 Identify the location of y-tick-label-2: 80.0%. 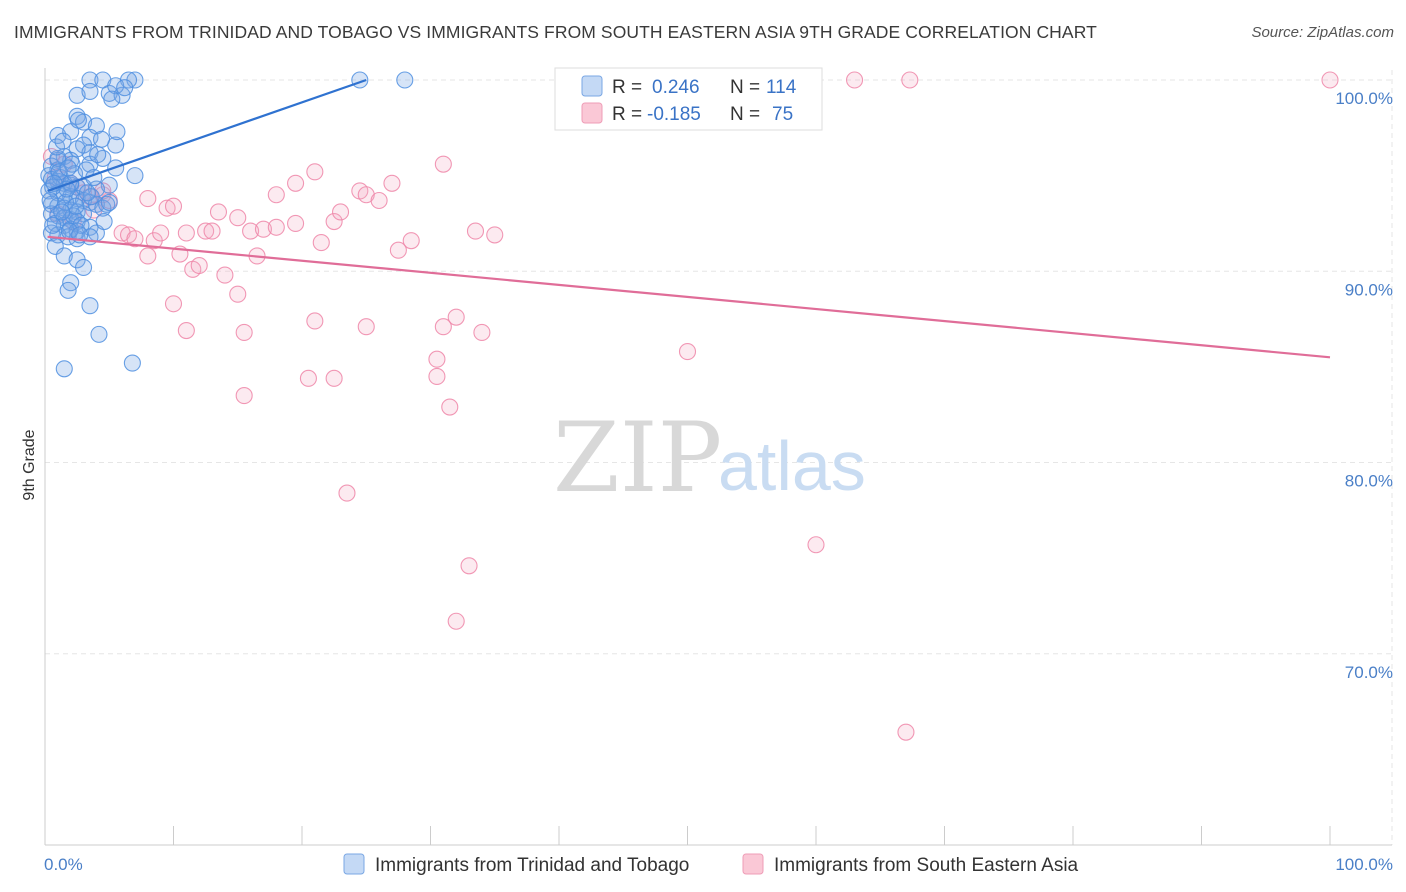
(1369, 481).